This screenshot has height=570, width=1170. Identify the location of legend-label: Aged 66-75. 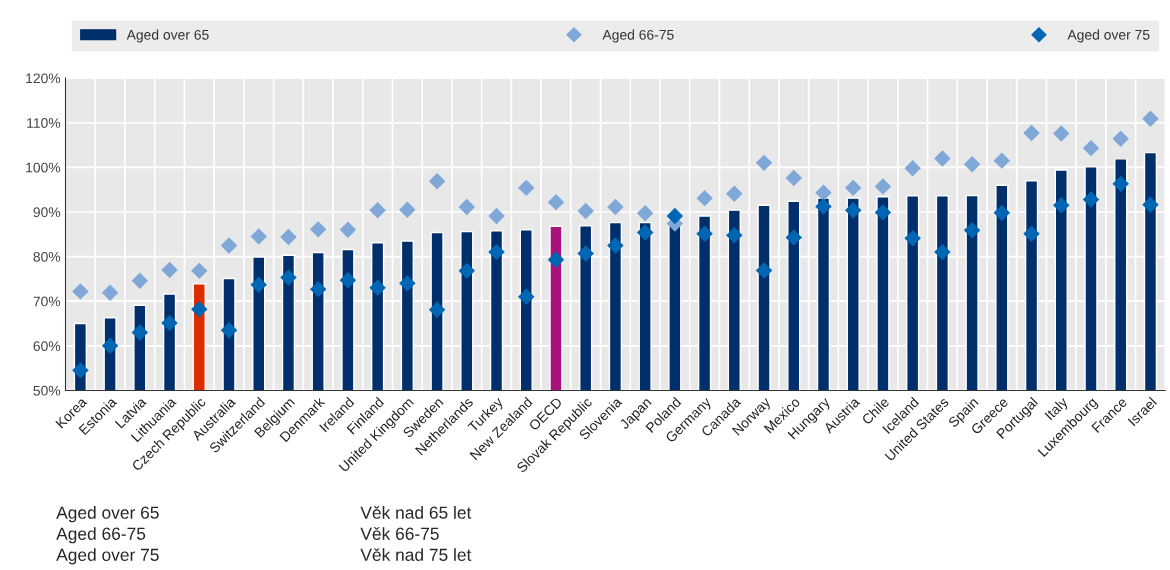
(638, 36).